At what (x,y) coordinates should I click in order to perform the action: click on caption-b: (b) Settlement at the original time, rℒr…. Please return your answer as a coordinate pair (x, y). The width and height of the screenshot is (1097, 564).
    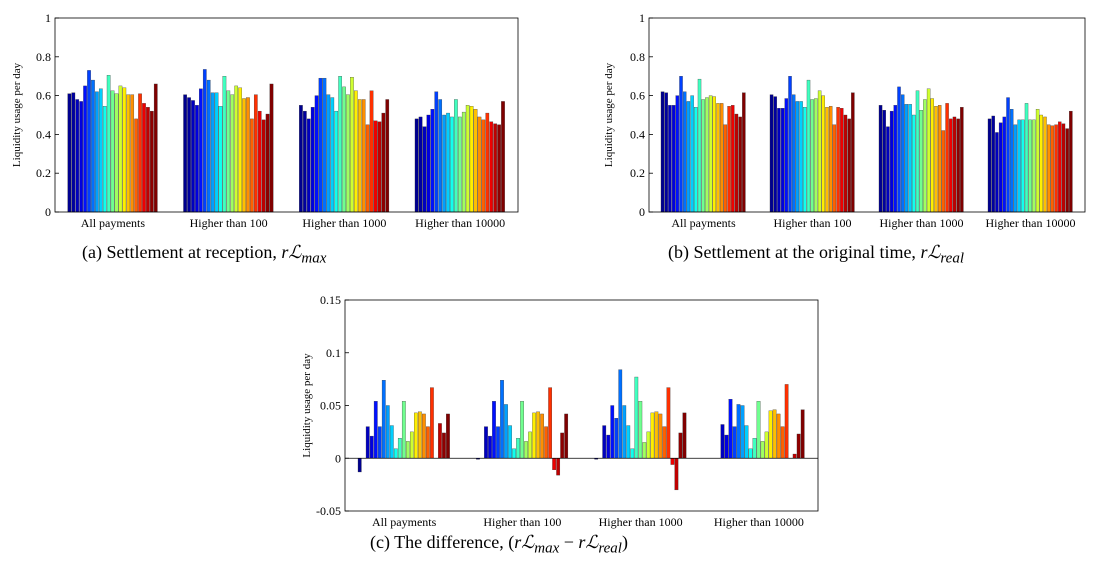
    Looking at the image, I should click on (816, 255).